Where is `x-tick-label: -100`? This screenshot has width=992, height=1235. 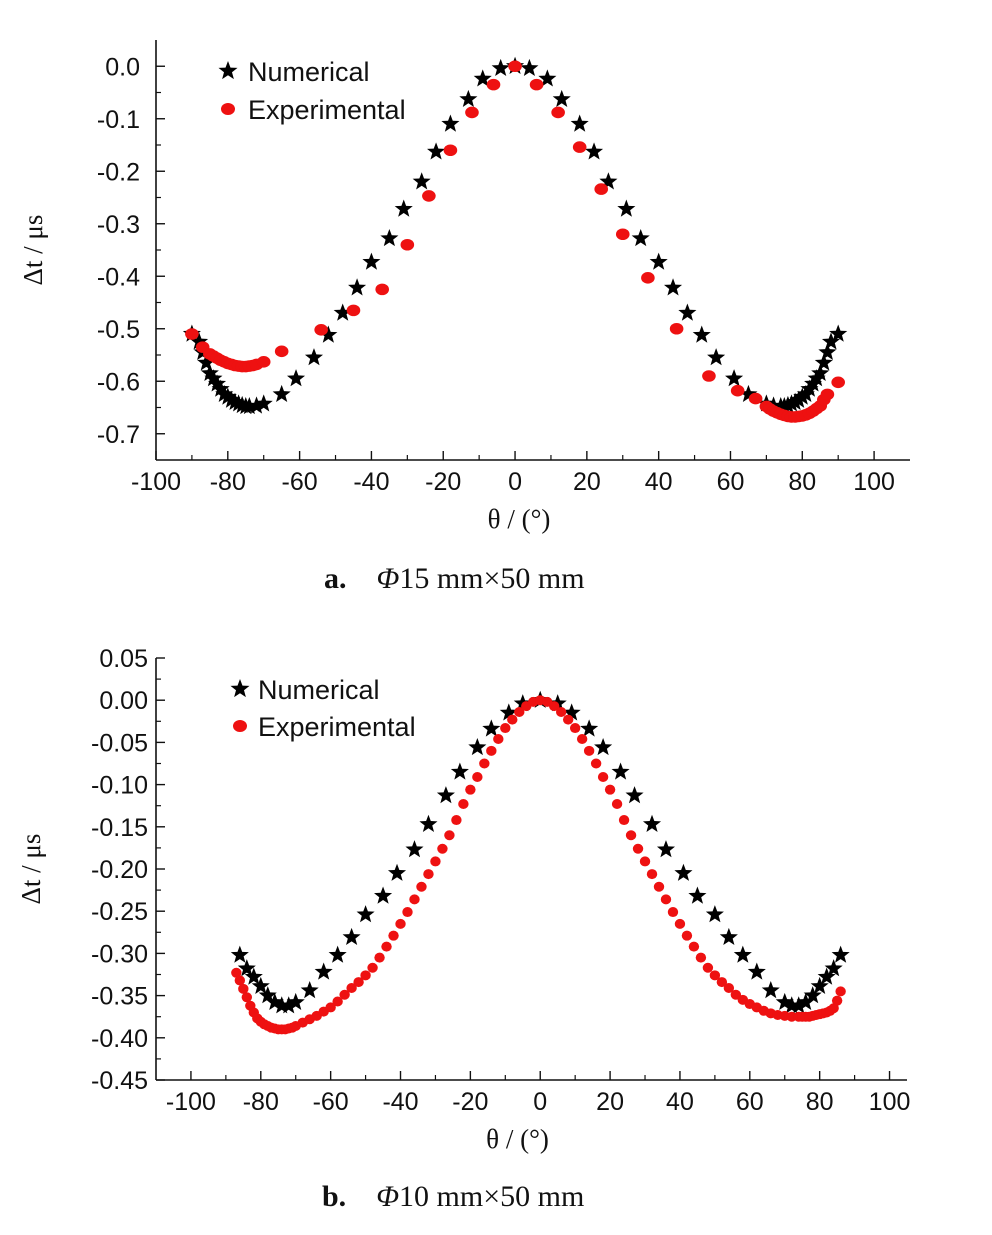
x-tick-label: -100 is located at coordinates (156, 482).